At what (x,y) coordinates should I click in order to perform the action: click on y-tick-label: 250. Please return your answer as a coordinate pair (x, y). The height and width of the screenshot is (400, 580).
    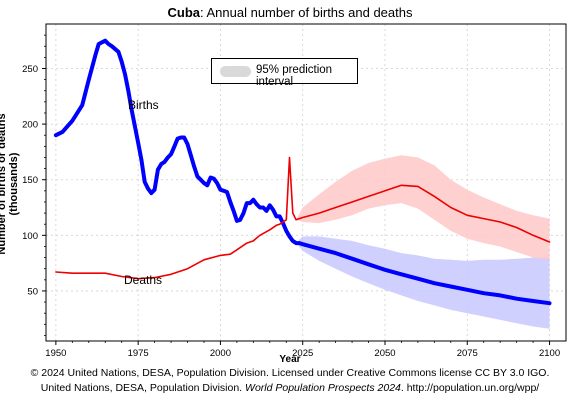
    Looking at the image, I should click on (30, 69).